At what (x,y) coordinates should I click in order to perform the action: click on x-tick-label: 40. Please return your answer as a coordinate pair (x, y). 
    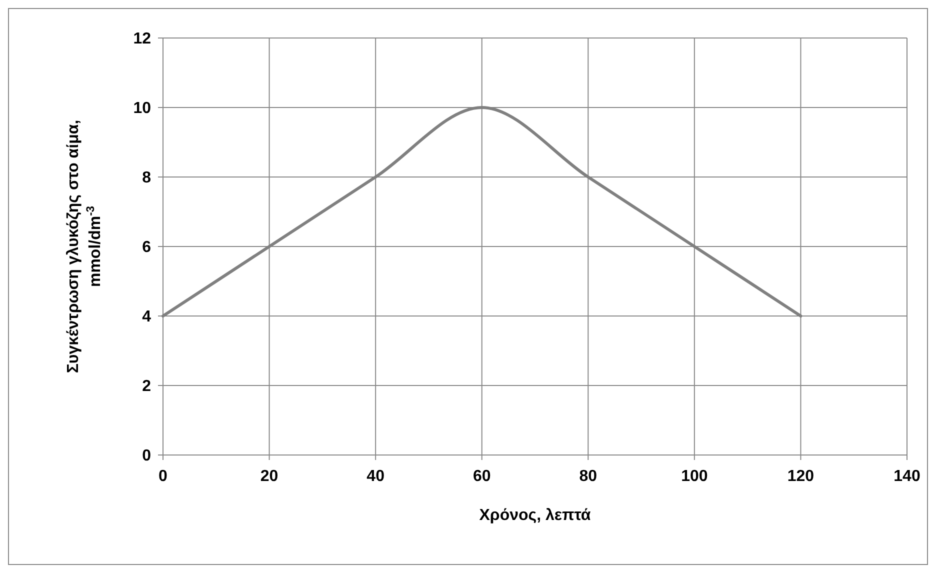
    Looking at the image, I should click on (375, 476).